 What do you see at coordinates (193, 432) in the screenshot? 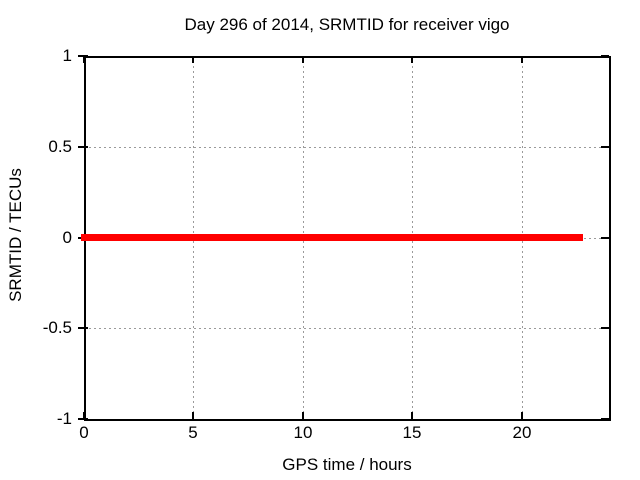
I see `x-tick-label: 5` at bounding box center [193, 432].